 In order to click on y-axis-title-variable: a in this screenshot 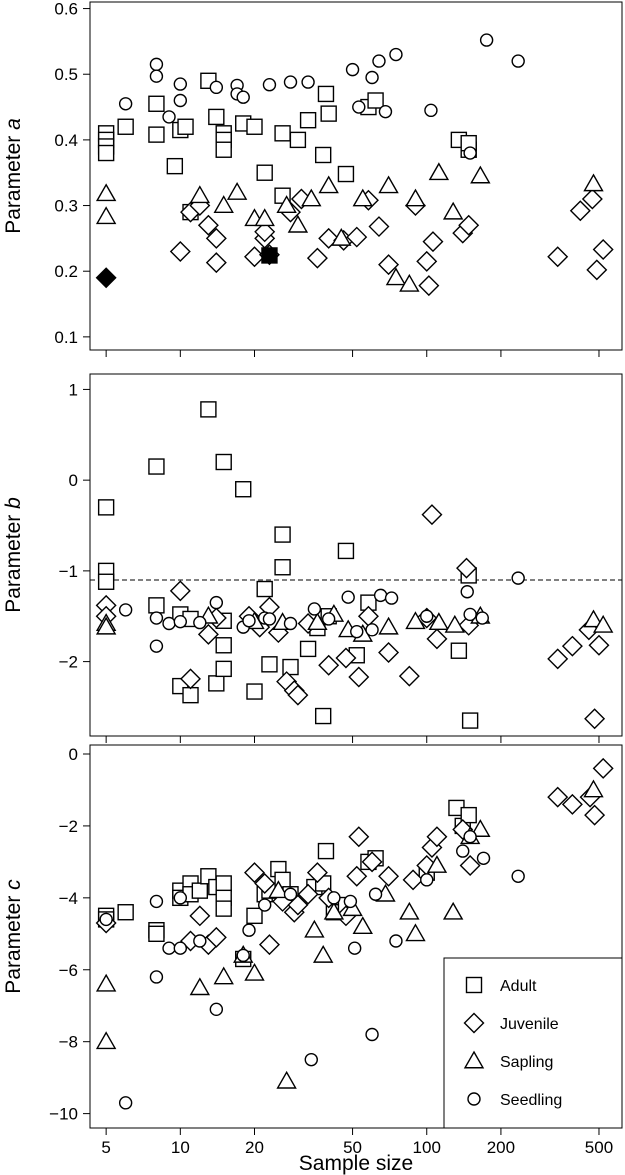, I will do `click(13, 124)`.